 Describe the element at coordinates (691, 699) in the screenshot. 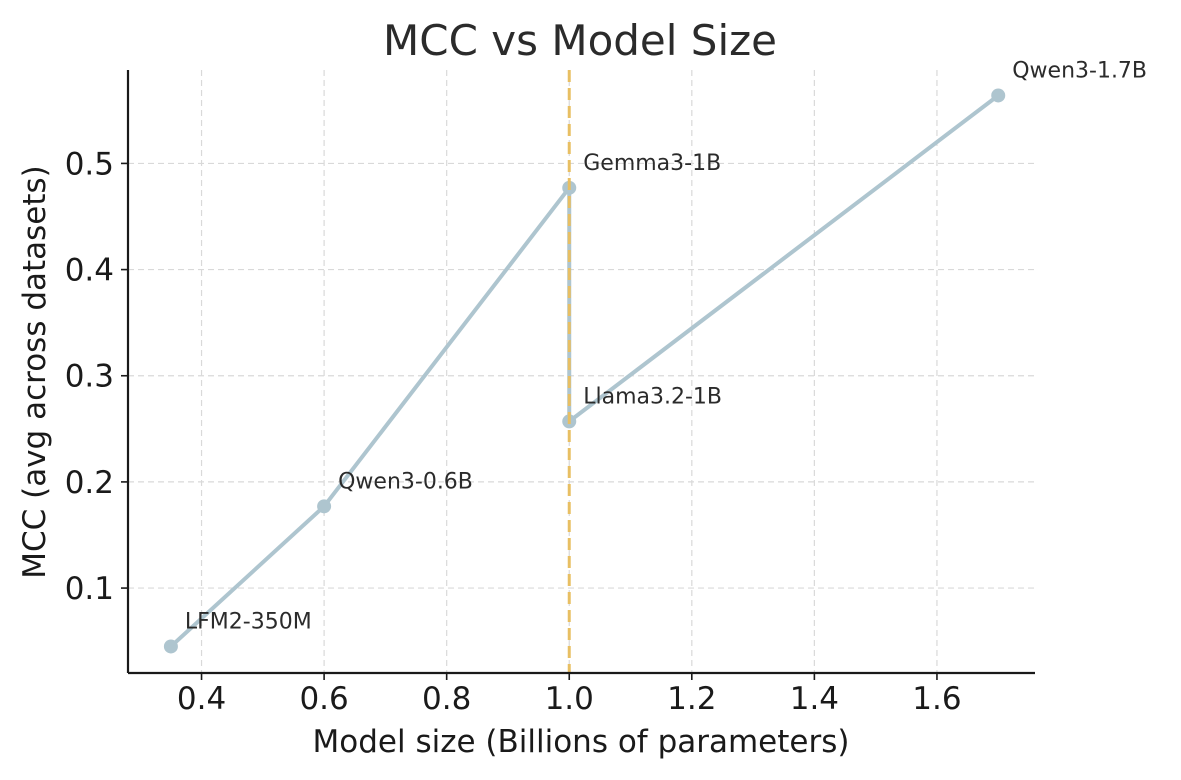

I see `x-tick-label: 1.2` at that location.